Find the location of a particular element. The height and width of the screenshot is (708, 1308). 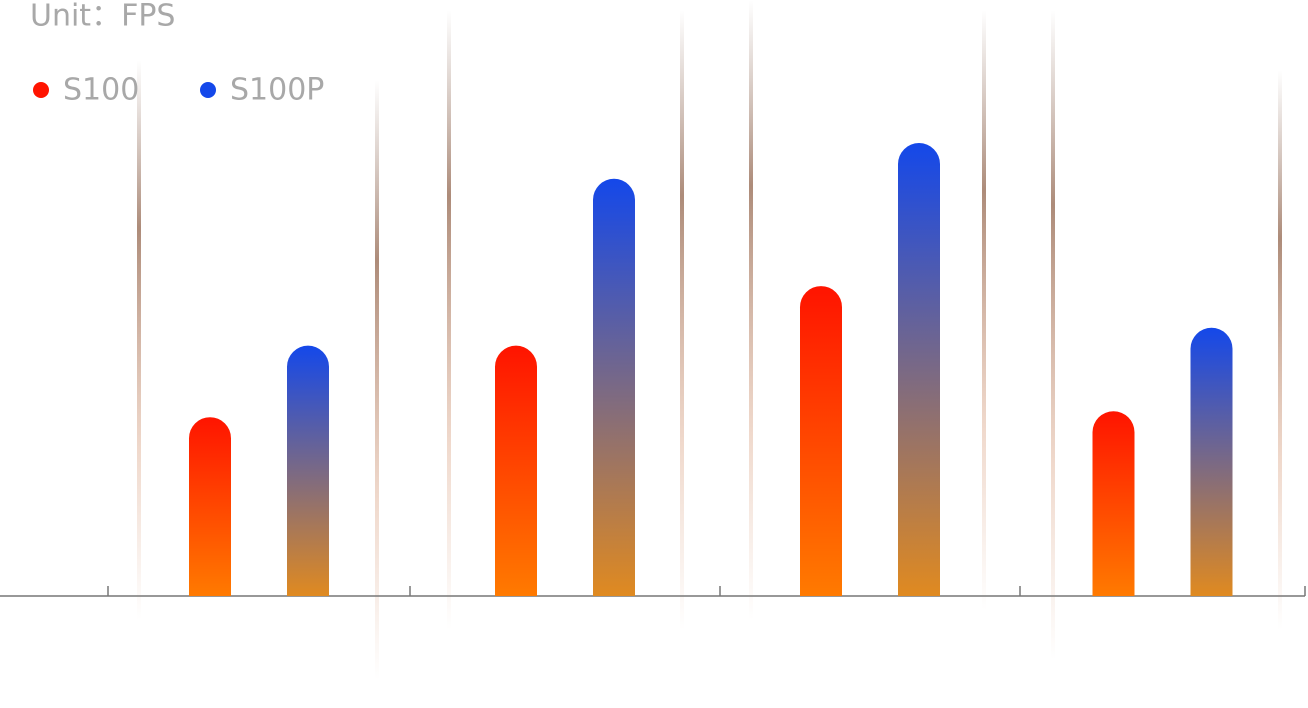

legend-label: S100 is located at coordinates (101, 90).